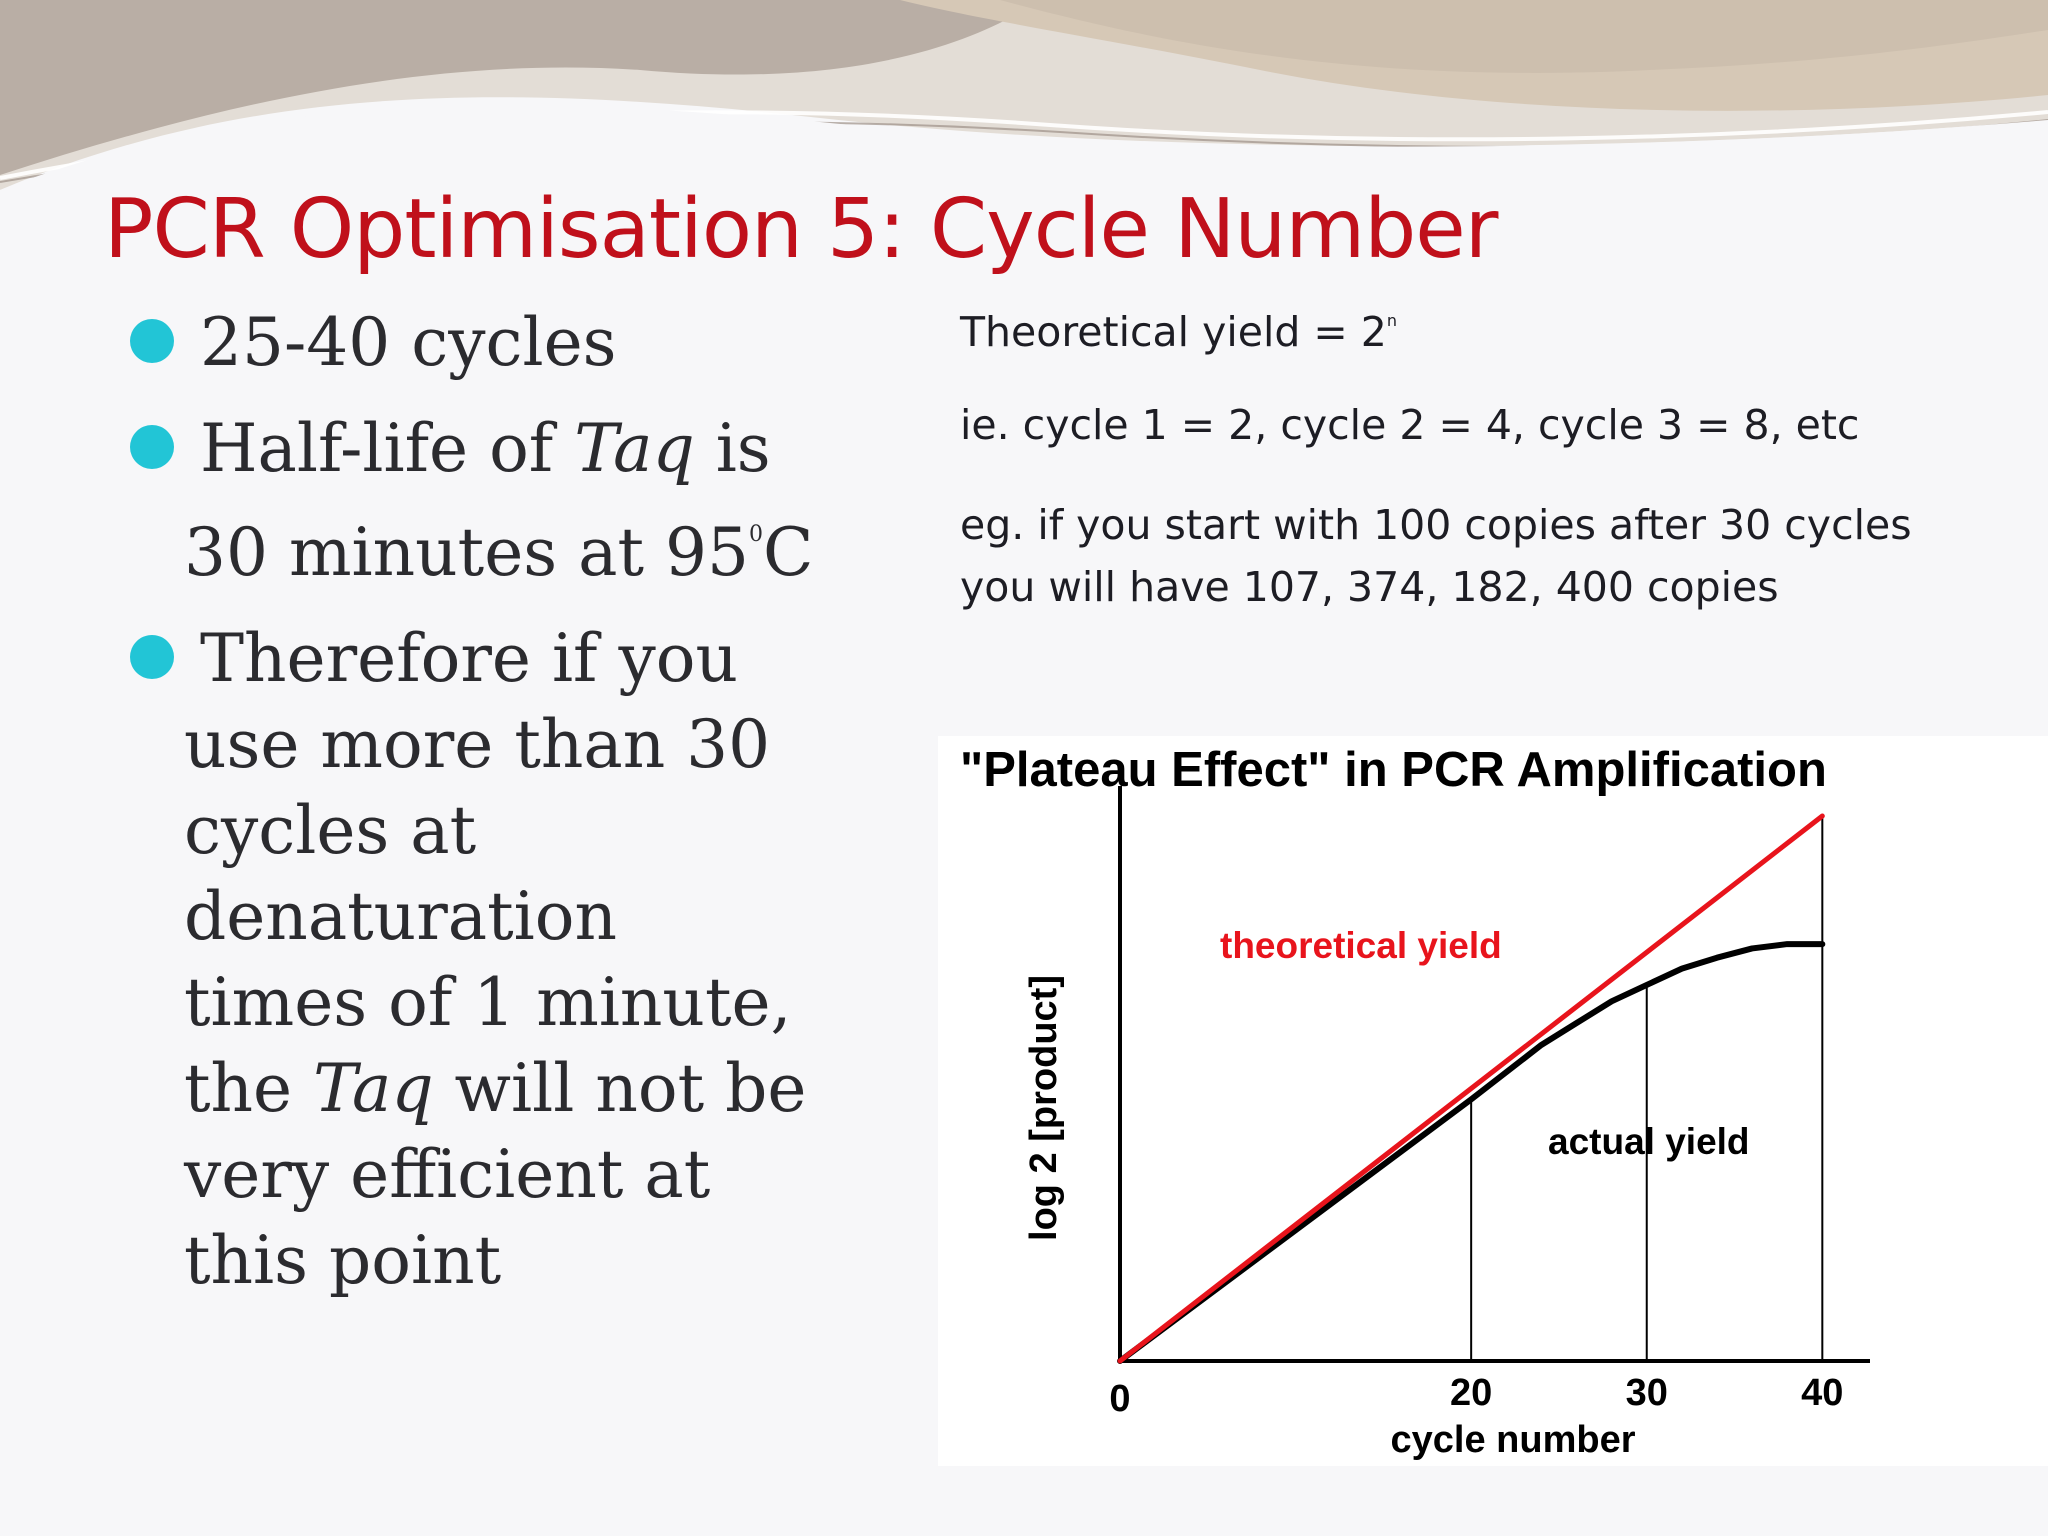 This screenshot has height=1536, width=2048. Describe the element at coordinates (249, 1088) in the screenshot. I see `bullet-text: the` at that location.